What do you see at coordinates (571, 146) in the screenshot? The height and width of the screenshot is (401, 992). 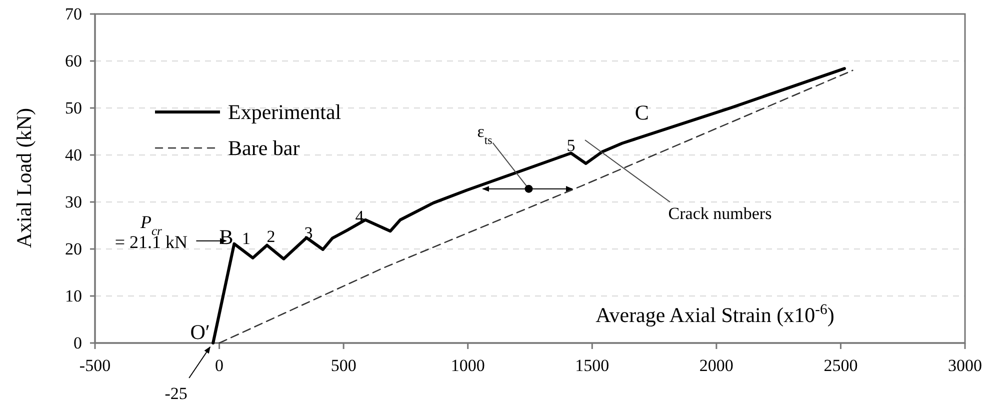 I see `annotation: 5` at bounding box center [571, 146].